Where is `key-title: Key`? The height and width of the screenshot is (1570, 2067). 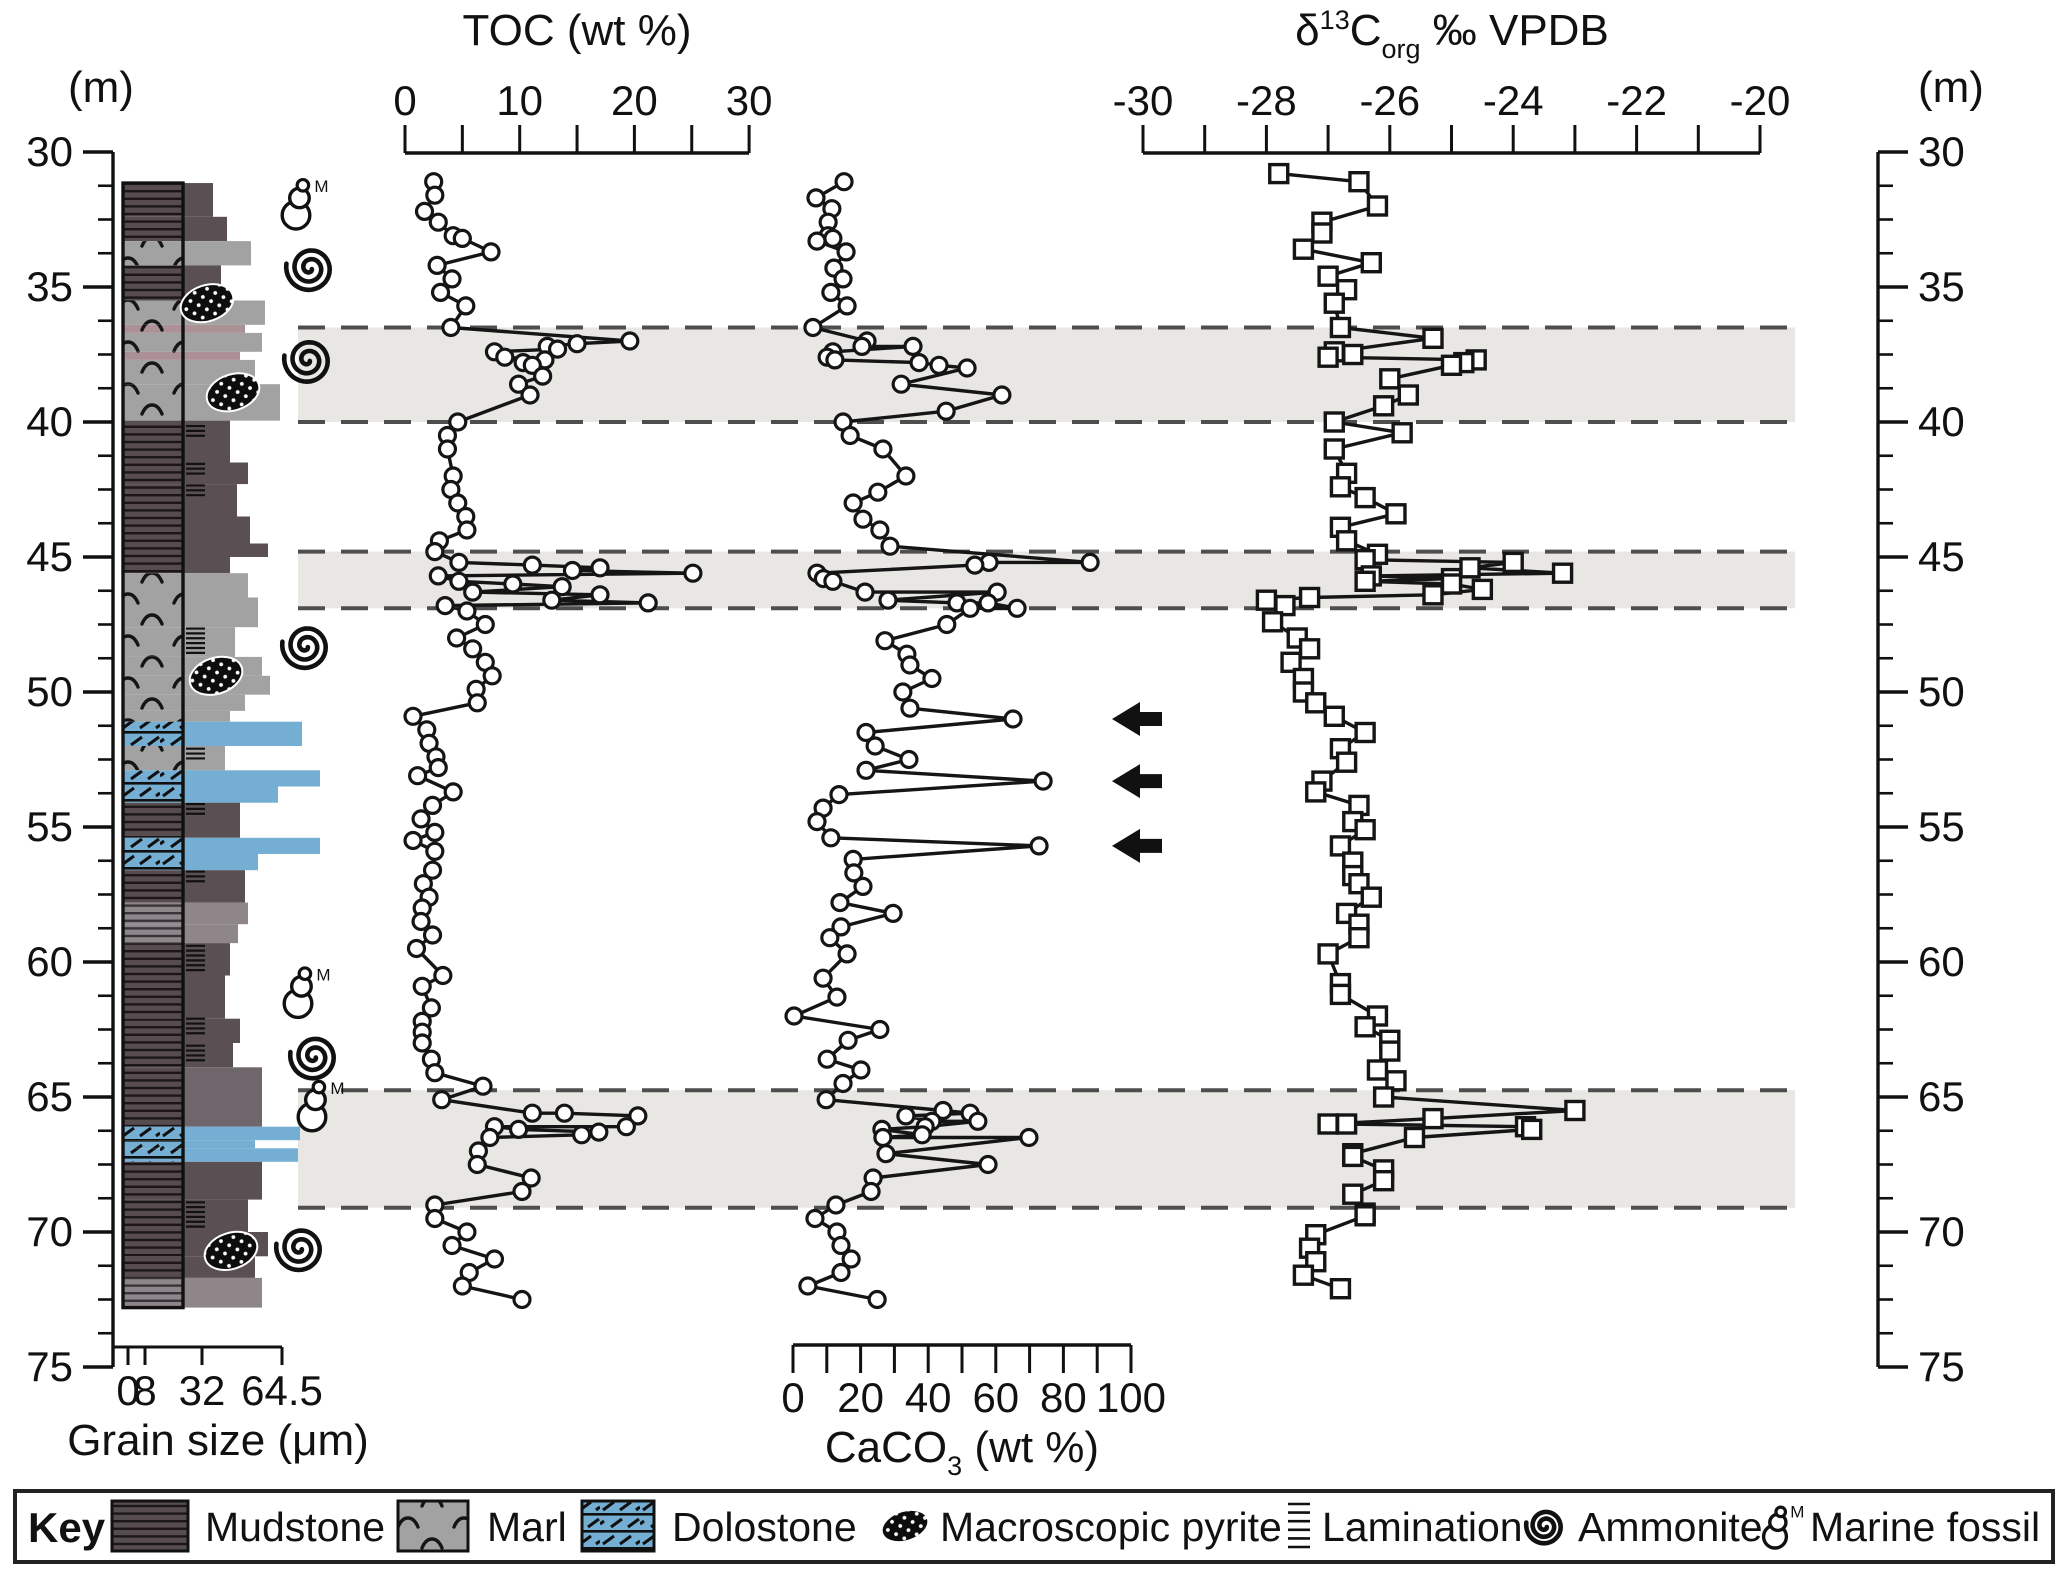 key-title: Key is located at coordinates (67, 1527).